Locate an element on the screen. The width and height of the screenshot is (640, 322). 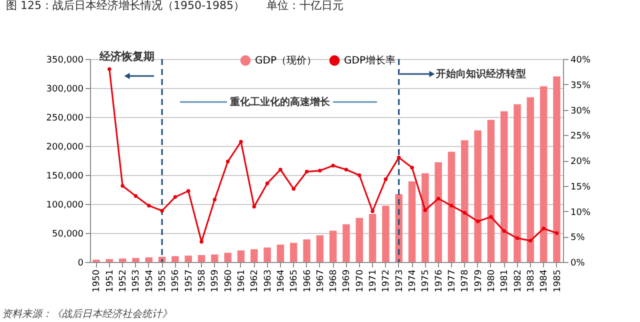
y2-tick-label: 5% is located at coordinates (578, 238).